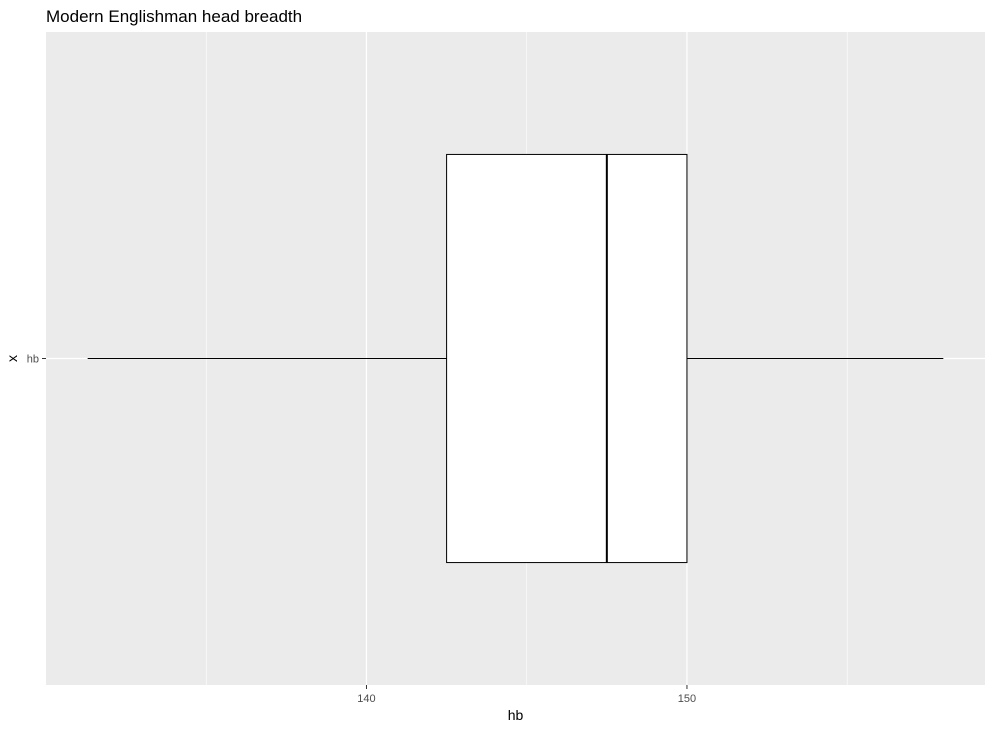 This screenshot has height=730, width=993. What do you see at coordinates (526, 695) in the screenshot?
I see `x-axis-ticks: 140 150` at bounding box center [526, 695].